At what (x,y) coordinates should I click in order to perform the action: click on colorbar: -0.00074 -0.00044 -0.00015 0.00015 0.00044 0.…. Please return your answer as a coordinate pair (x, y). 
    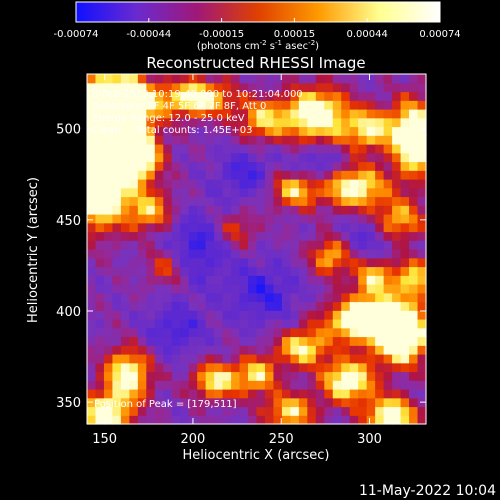
    Looking at the image, I should click on (257, 26).